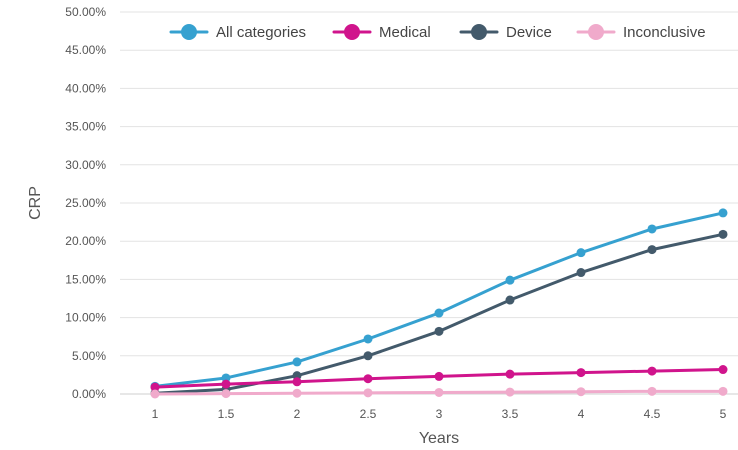  Describe the element at coordinates (261, 32) in the screenshot. I see `legend-label: All categories` at that location.